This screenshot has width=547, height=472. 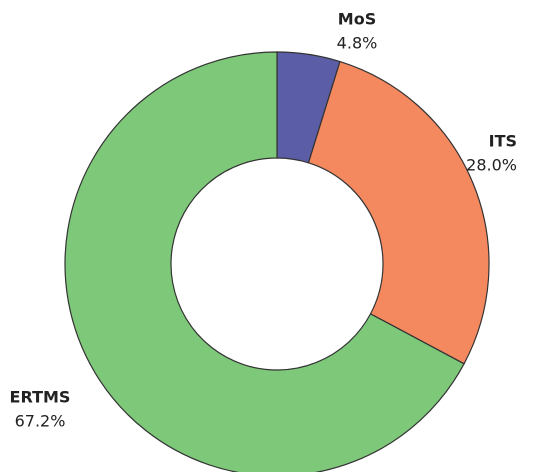 What do you see at coordinates (357, 43) in the screenshot?
I see `slice-value-label: 4.8%` at bounding box center [357, 43].